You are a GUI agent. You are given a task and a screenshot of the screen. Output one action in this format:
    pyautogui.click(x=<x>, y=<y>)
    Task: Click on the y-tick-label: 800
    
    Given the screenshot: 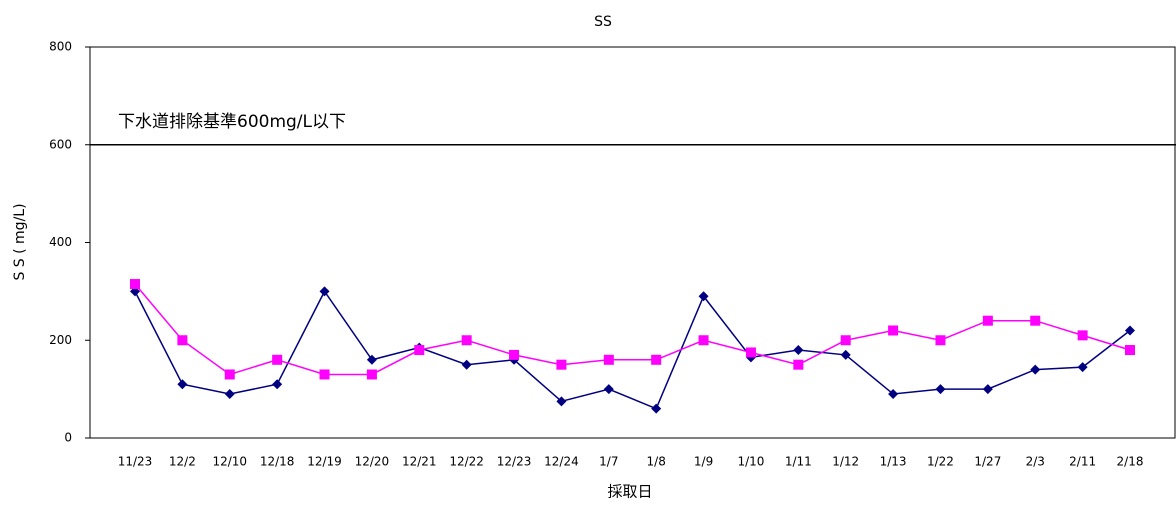 What is the action you would take?
    pyautogui.click(x=60, y=47)
    